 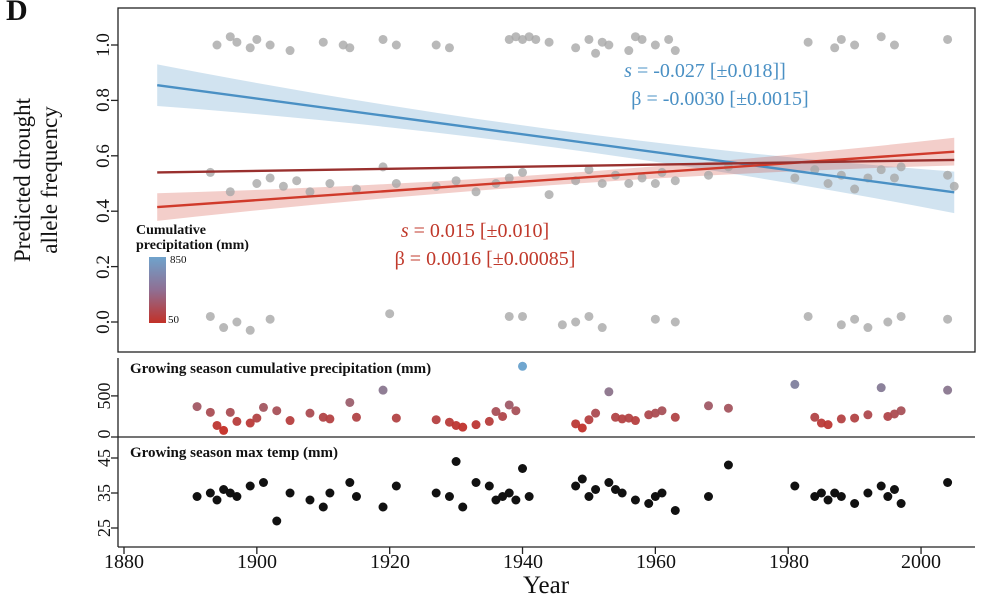 What do you see at coordinates (192, 238) in the screenshot?
I see `colorbar-legend-title: Cumulative precipitation (mm)` at bounding box center [192, 238].